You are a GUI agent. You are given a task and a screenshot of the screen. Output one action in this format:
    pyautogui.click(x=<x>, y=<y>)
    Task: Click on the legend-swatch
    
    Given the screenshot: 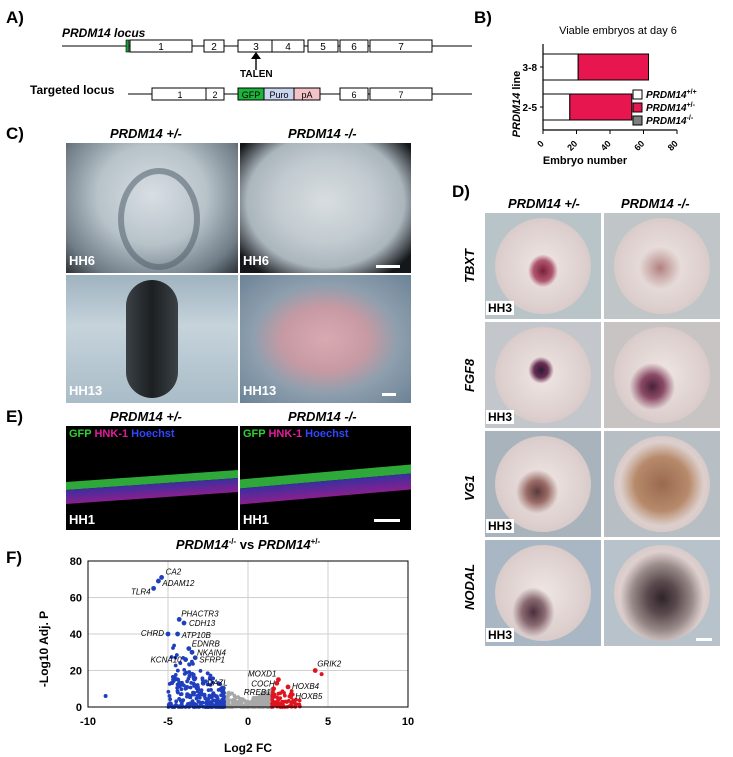 What is the action you would take?
    pyautogui.click(x=637, y=107)
    